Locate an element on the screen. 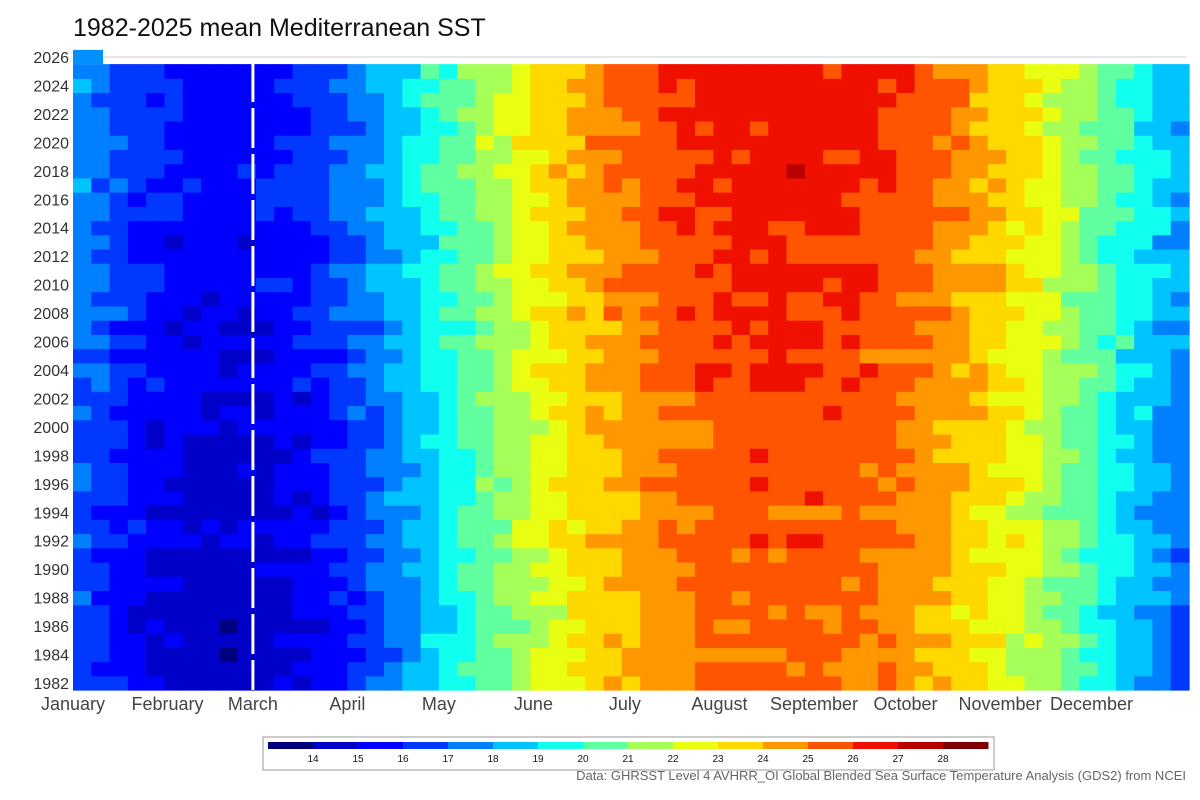 The height and width of the screenshot is (800, 1200). y-tick-label: 2022 is located at coordinates (51, 115).